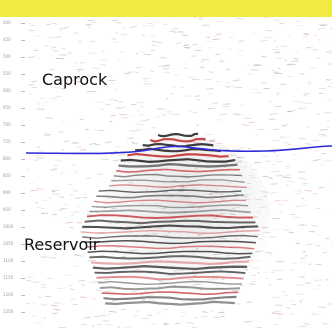  What do you see at coordinates (7, 73) in the screenshot?
I see `axis-tick-label: 550` at bounding box center [7, 73].